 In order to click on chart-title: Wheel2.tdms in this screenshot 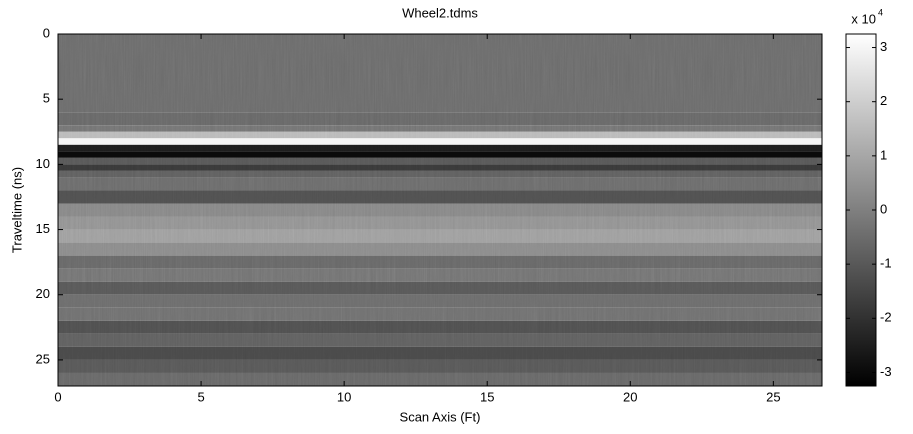, I will do `click(440, 12)`.